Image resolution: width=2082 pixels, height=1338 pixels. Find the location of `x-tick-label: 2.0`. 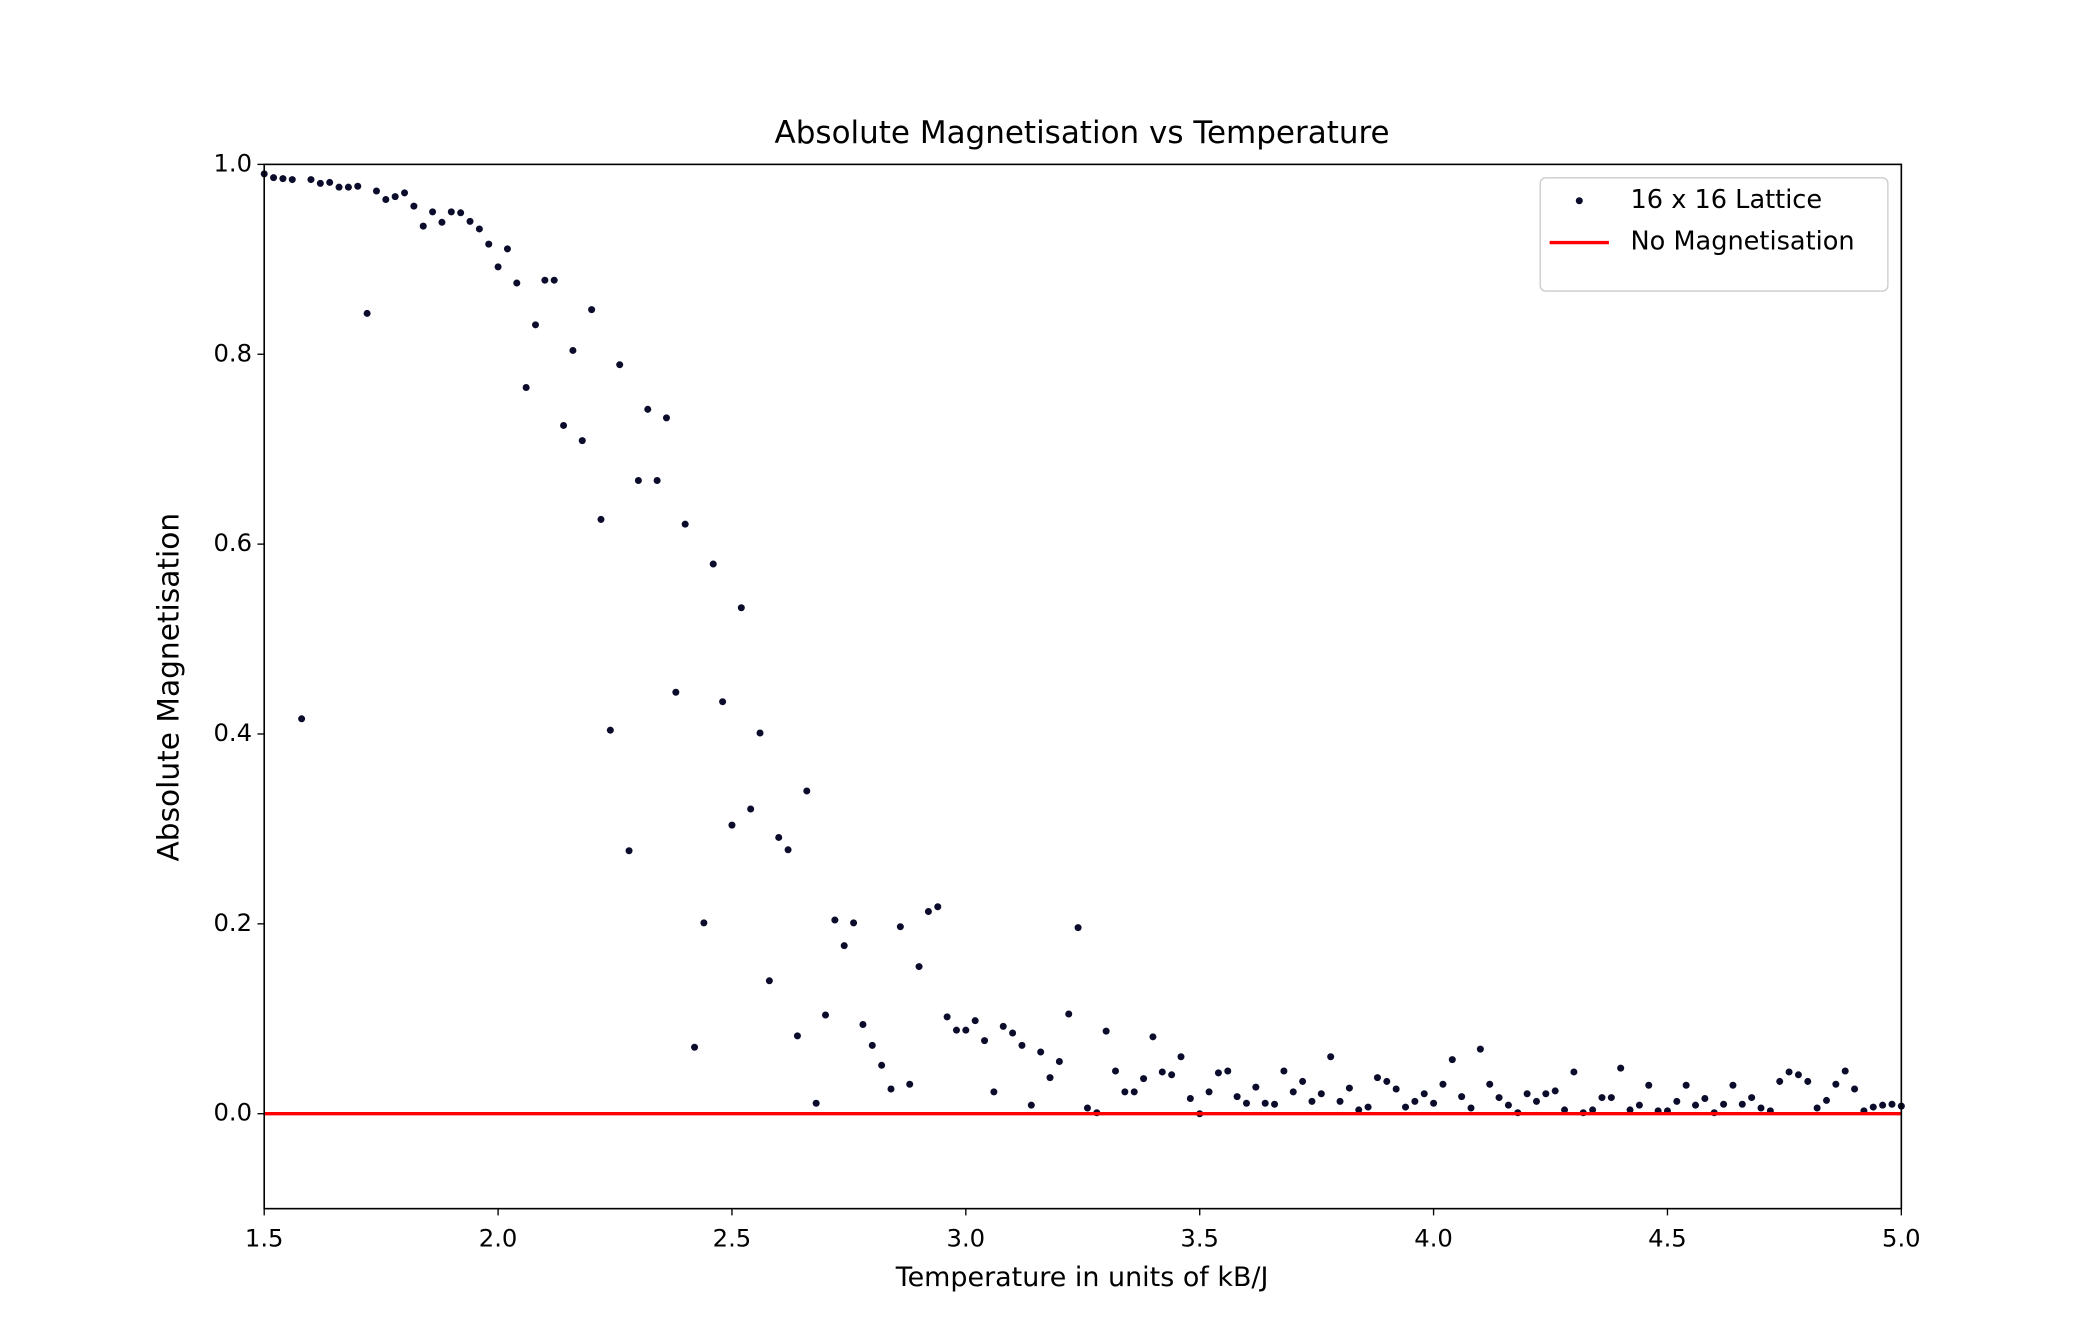

x-tick-label: 2.0 is located at coordinates (498, 1238).